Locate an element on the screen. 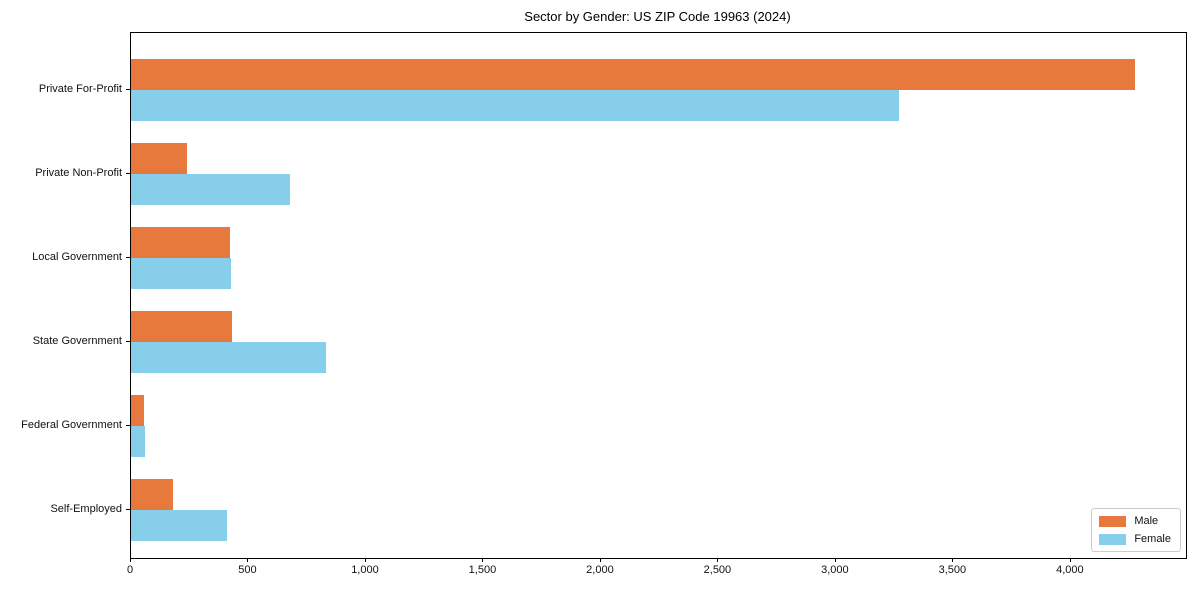 Image resolution: width=1200 pixels, height=600 pixels. x-tick-label: 3,500 is located at coordinates (952, 570).